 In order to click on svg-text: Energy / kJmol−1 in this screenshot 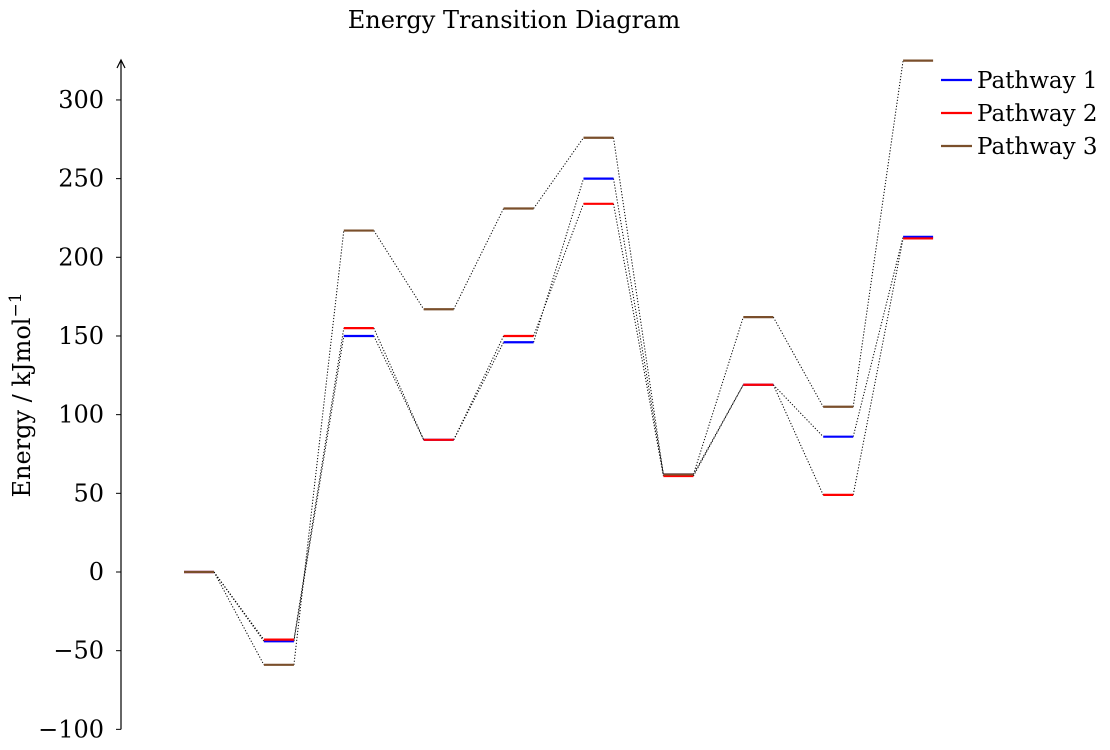, I will do `click(21, 394)`.